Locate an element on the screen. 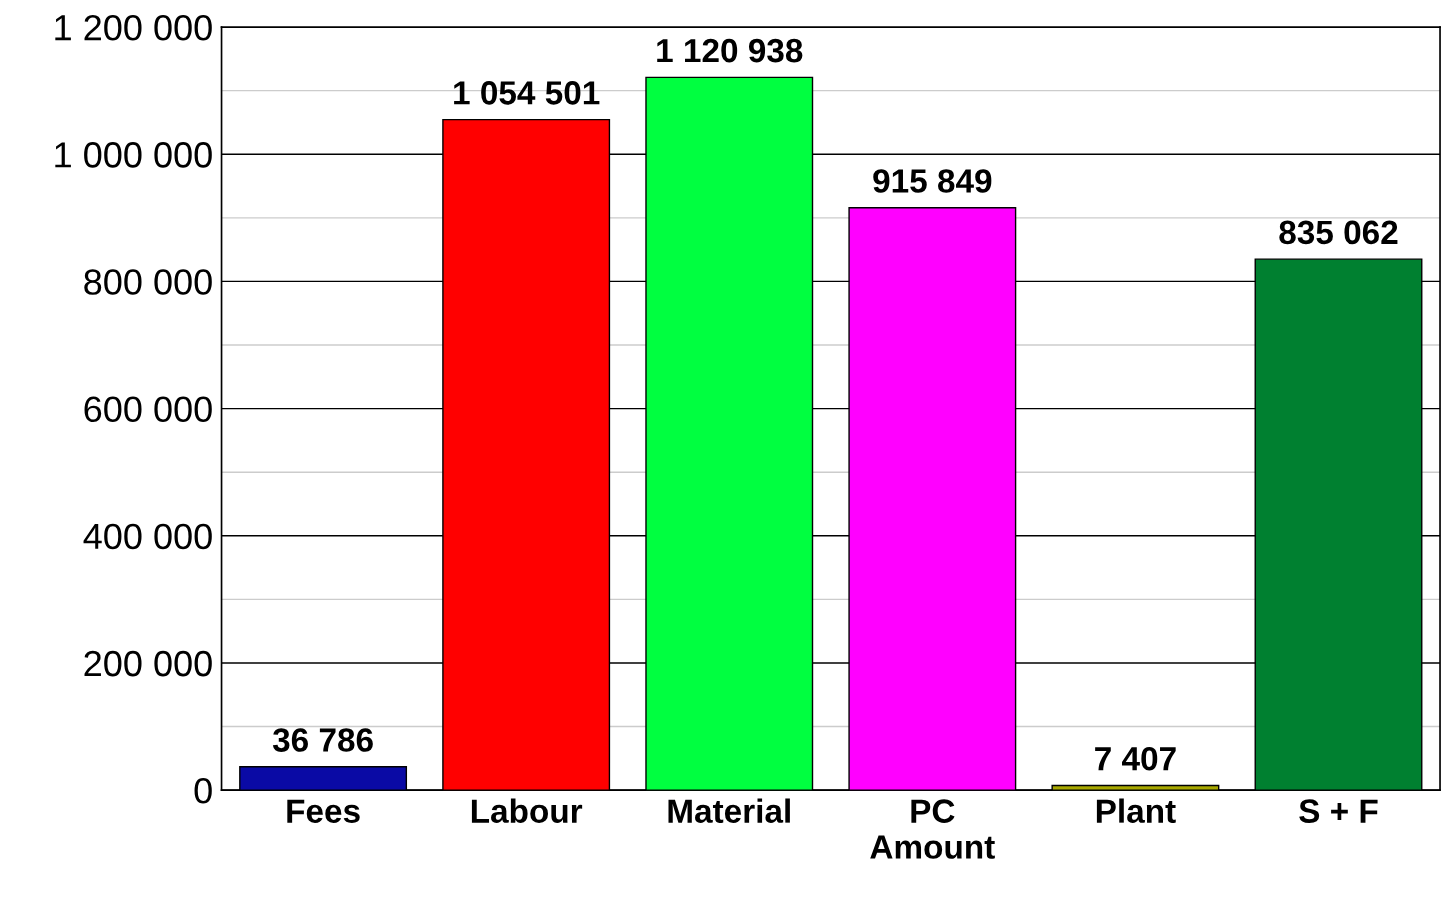 This screenshot has width=1448, height=902. data-label: 7 407 is located at coordinates (1135, 758).